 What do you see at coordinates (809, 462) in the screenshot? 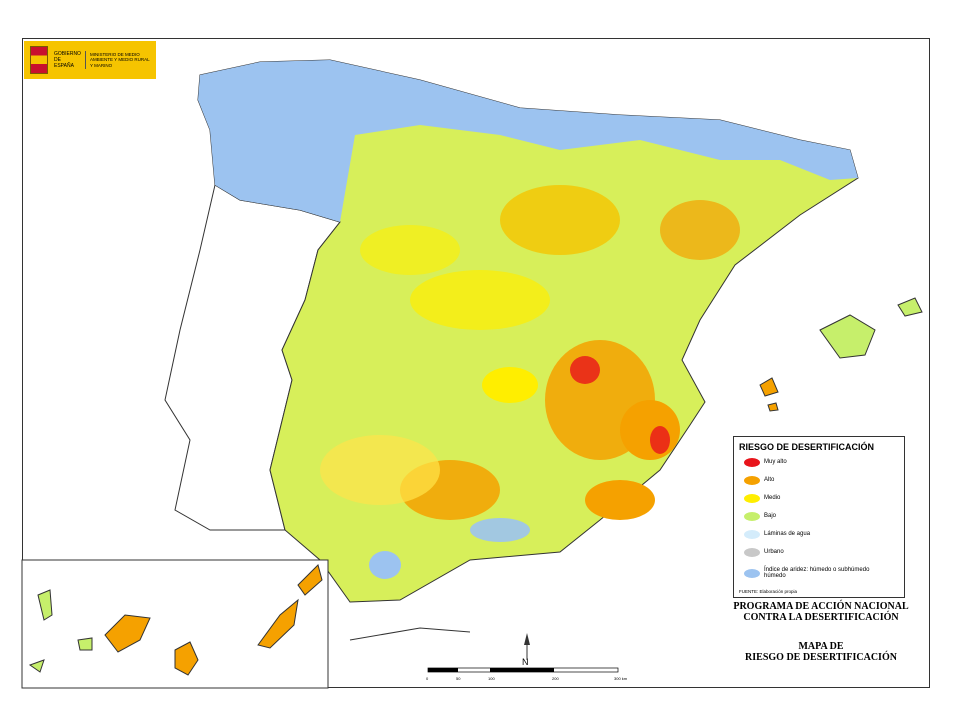
I see `legend-item: Muy alto` at bounding box center [809, 462].